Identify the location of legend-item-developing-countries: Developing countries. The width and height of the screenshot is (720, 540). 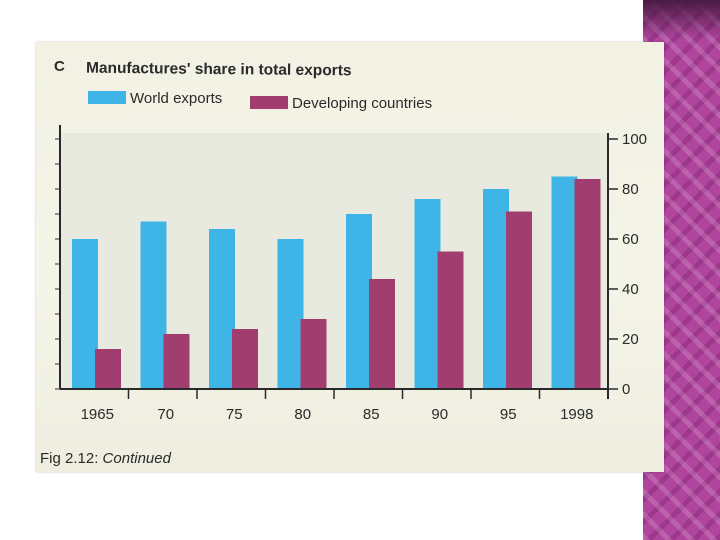
(341, 103).